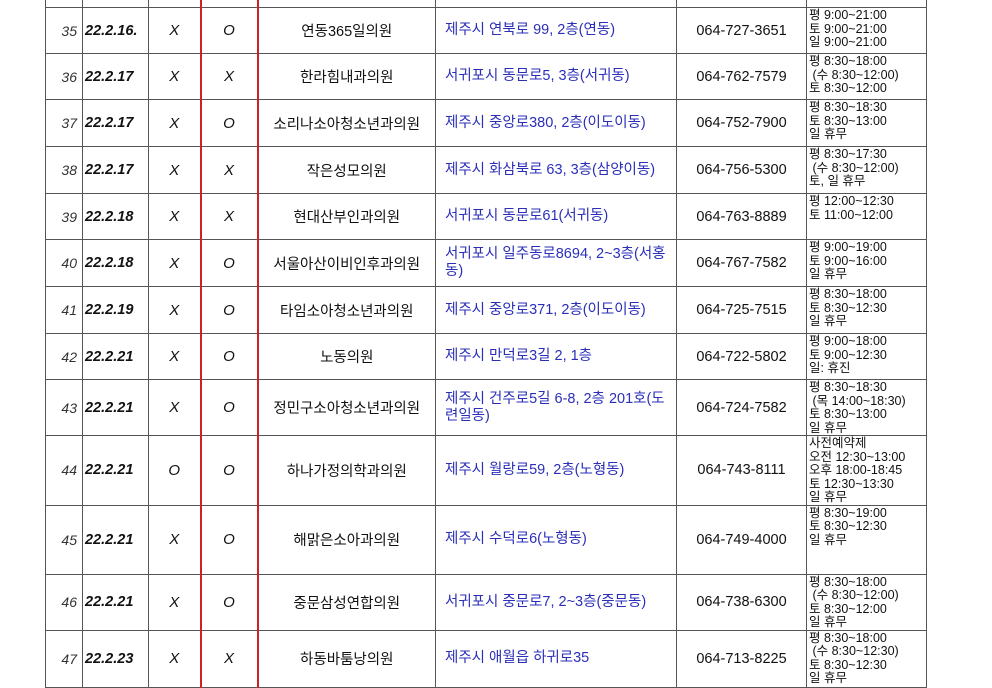 The height and width of the screenshot is (688, 992). I want to click on clinic-name: 현대산부인과의원, so click(346, 216).